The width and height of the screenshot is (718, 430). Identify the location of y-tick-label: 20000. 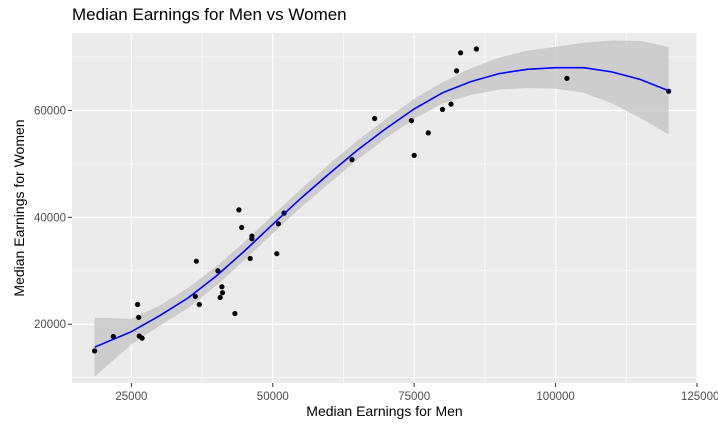
(50, 325).